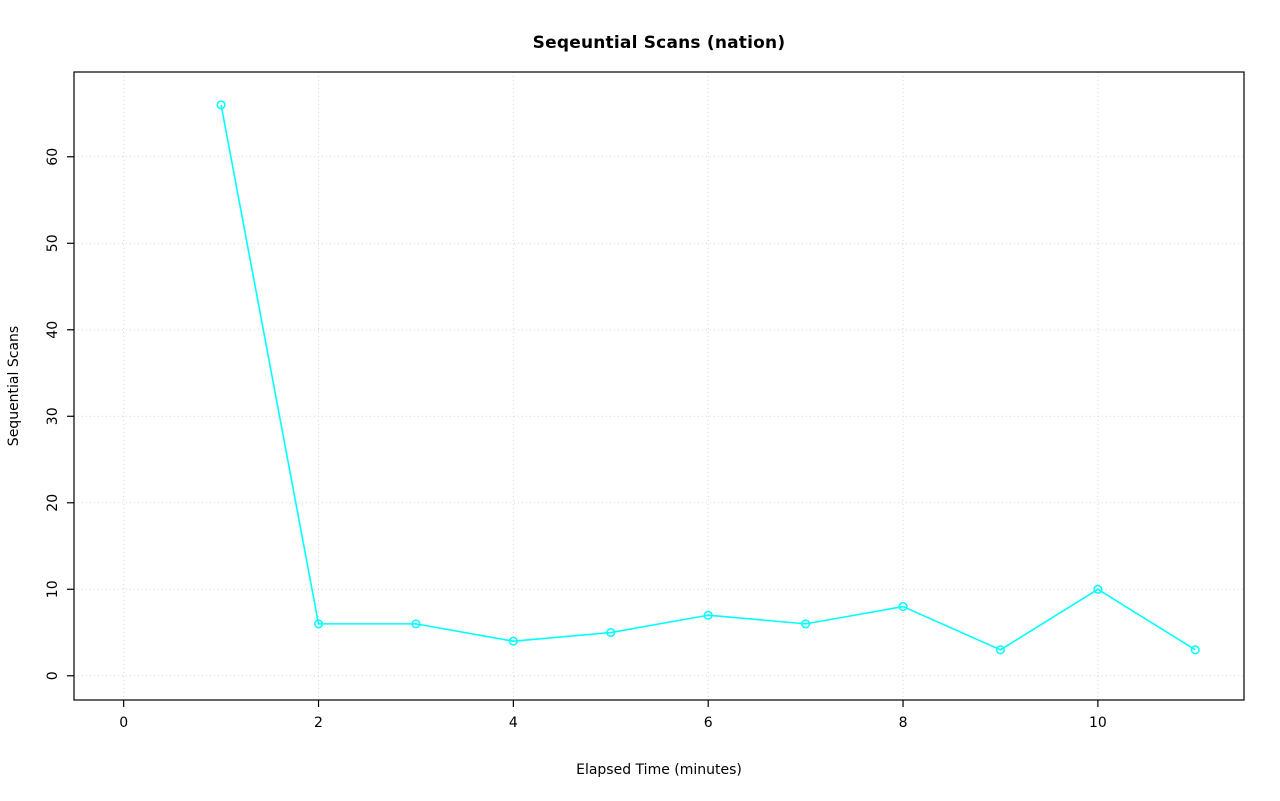 Image resolution: width=1280 pixels, height=801 pixels. Describe the element at coordinates (53, 416) in the screenshot. I see `y-tick-label: 30` at that location.